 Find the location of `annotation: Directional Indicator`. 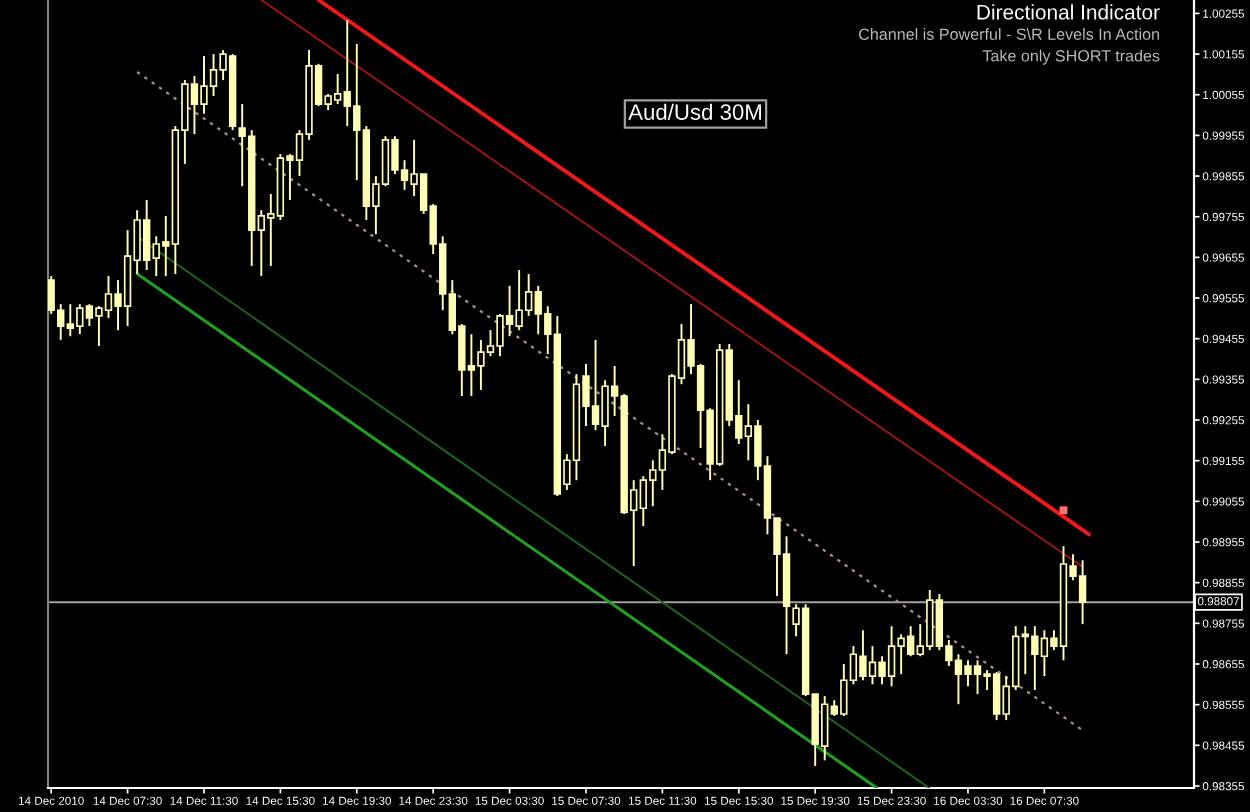

annotation: Directional Indicator is located at coordinates (1068, 12).